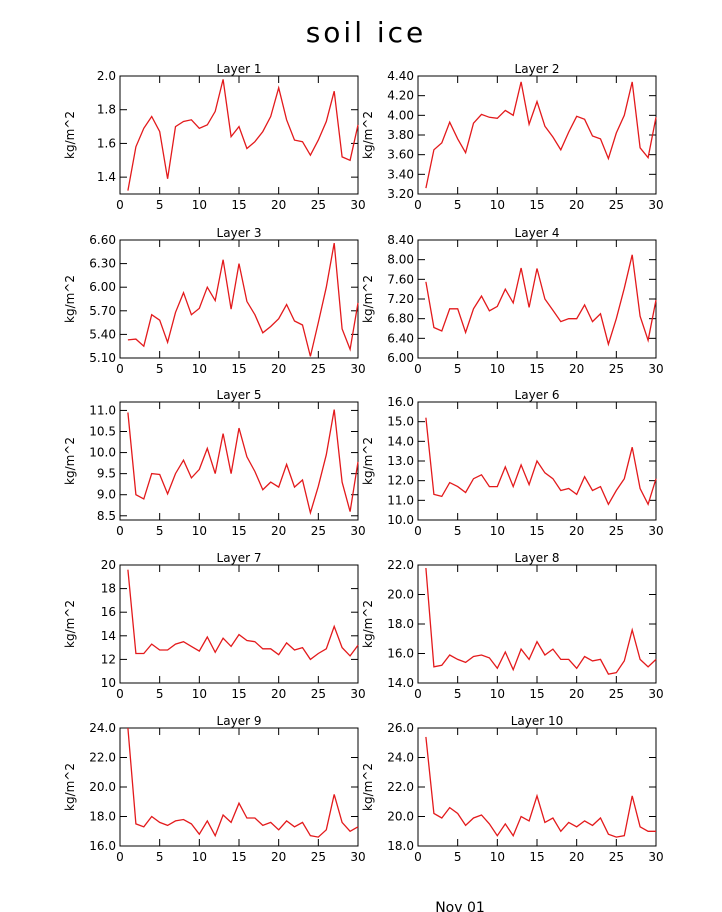 Image resolution: width=722 pixels, height=912 pixels. Describe the element at coordinates (106, 143) in the screenshot. I see `y-tick-label: 1.6` at that location.